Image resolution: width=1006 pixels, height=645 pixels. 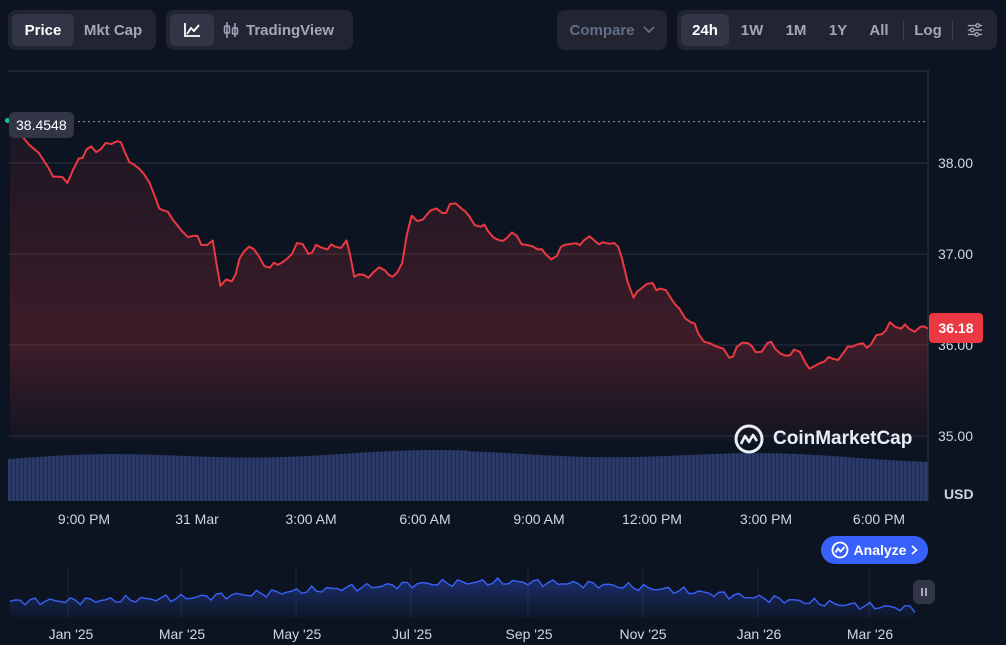 What do you see at coordinates (822, 439) in the screenshot?
I see `coinmarketcap-watermark: CoinMarketCap` at bounding box center [822, 439].